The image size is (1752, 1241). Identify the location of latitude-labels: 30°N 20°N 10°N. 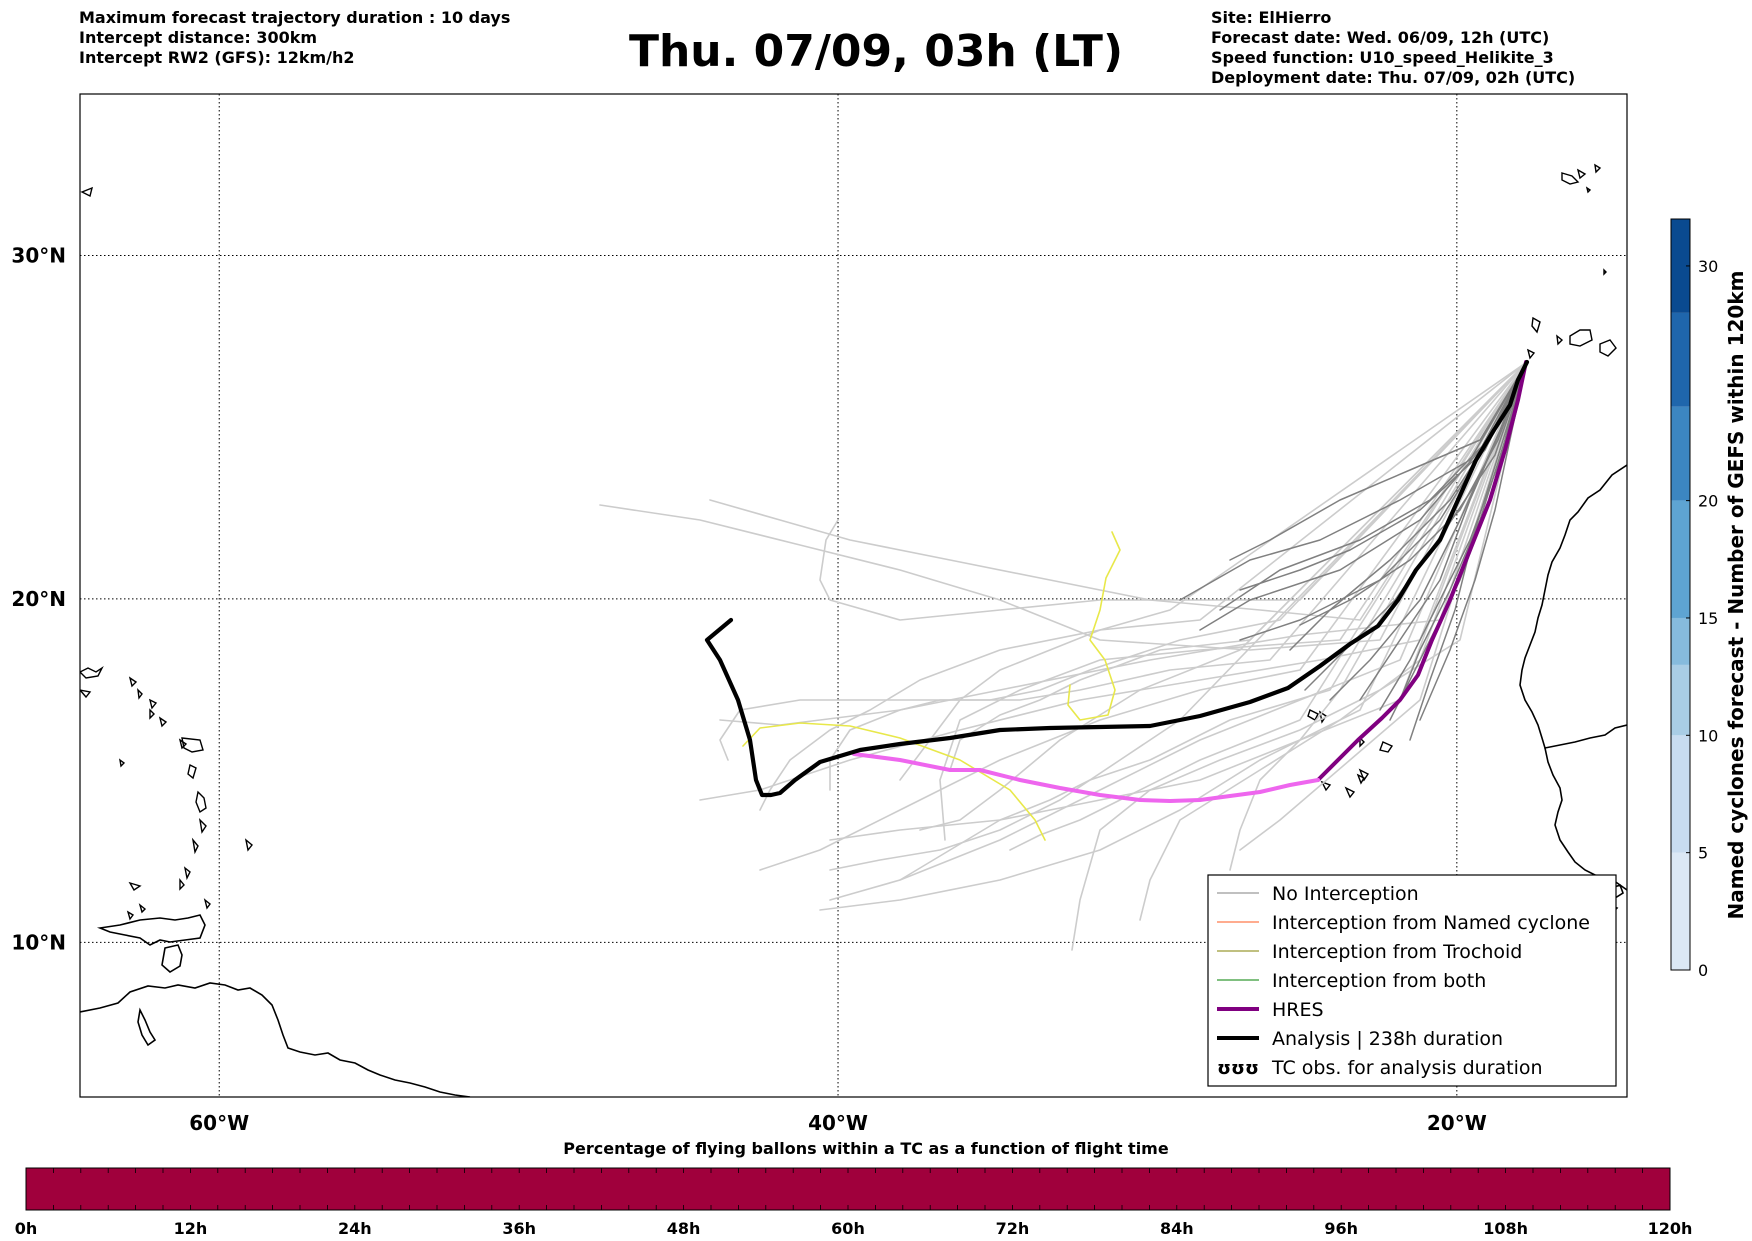
(38, 598).